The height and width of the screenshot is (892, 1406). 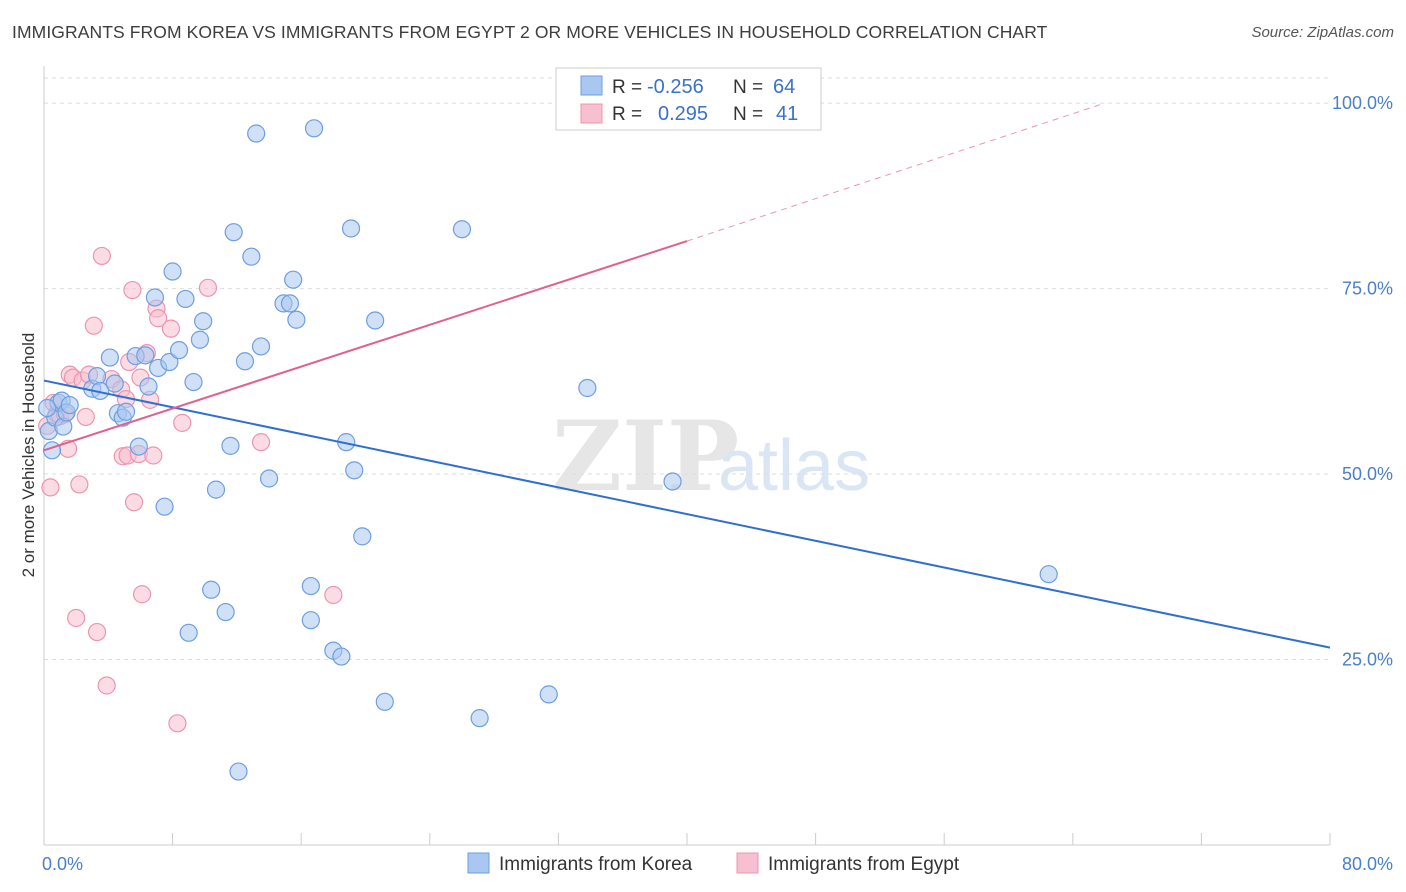 What do you see at coordinates (748, 114) in the screenshot?
I see `egypt-n-label: N =` at bounding box center [748, 114].